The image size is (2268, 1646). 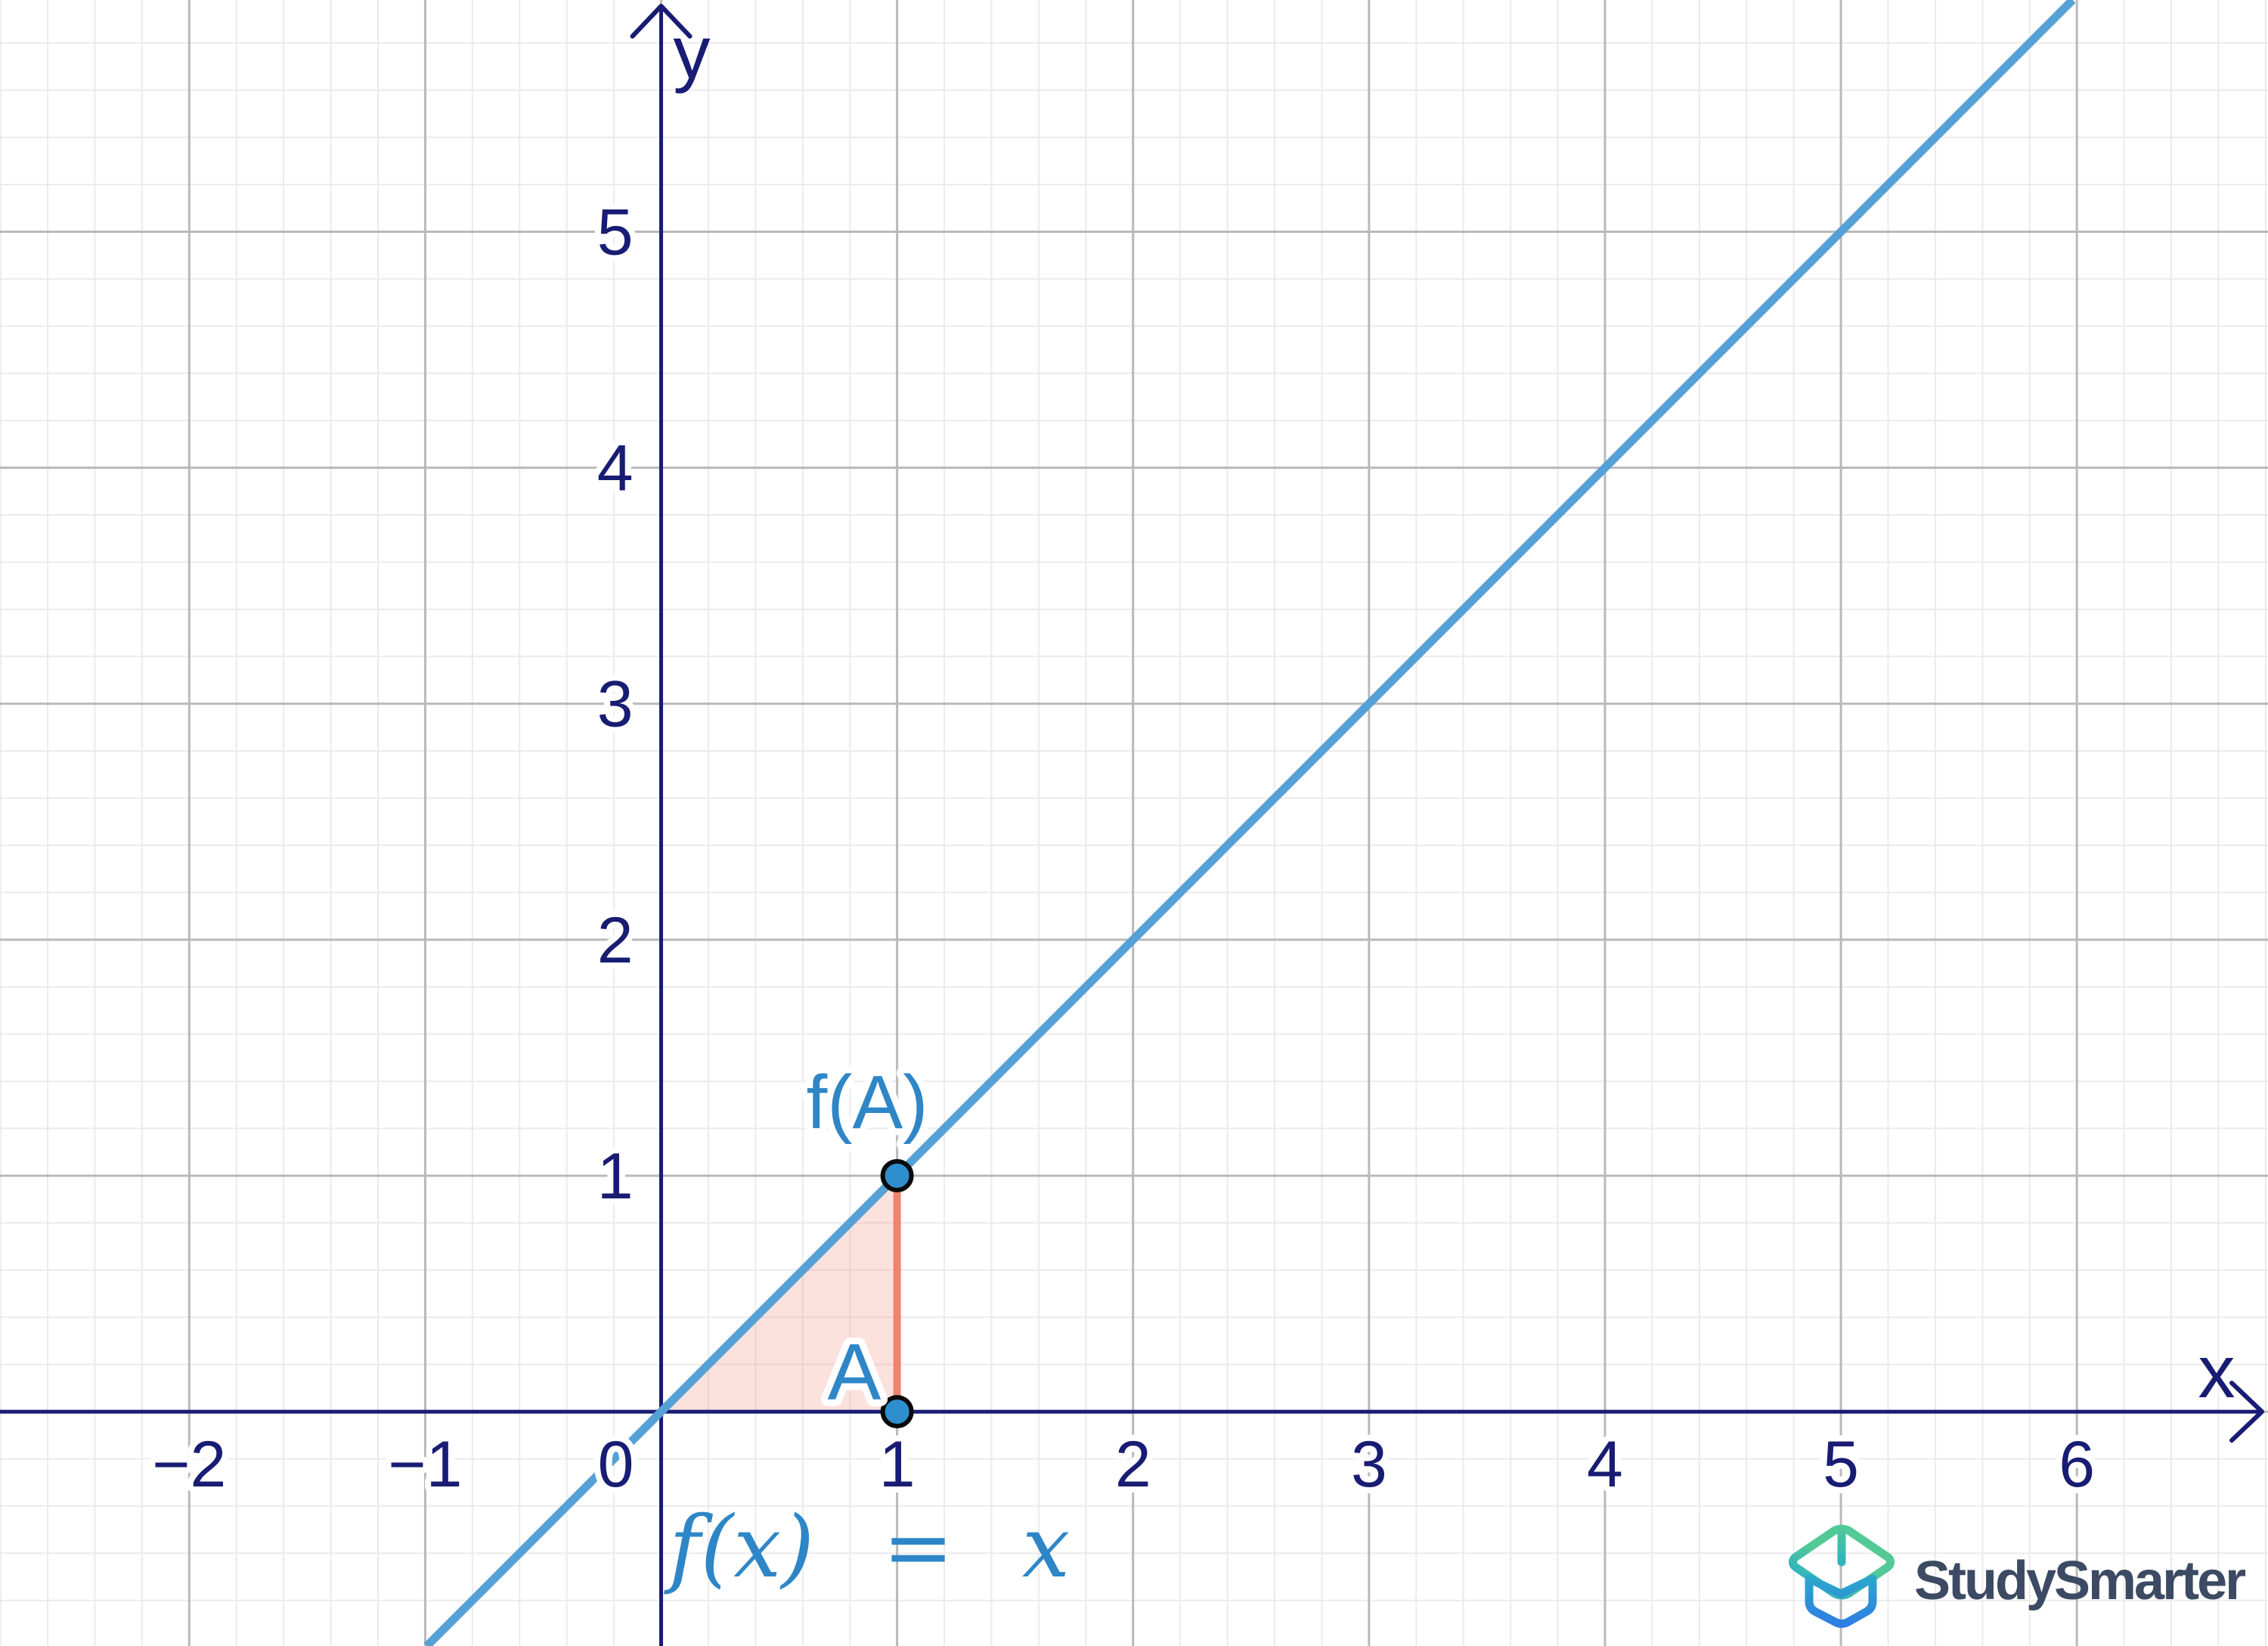 What do you see at coordinates (2246, 1412) in the screenshot?
I see `x-axis-arrow-icon` at bounding box center [2246, 1412].